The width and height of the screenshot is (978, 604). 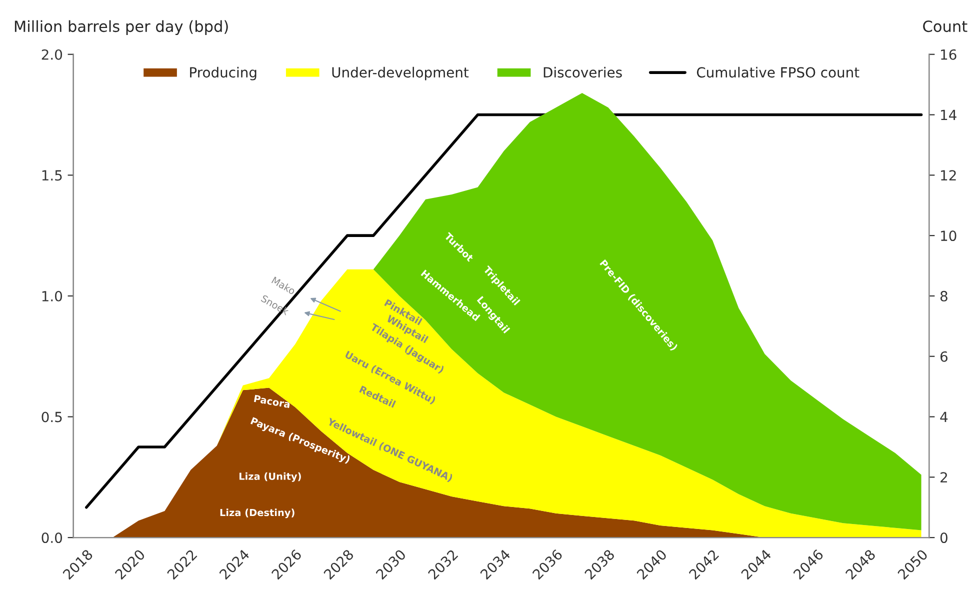 What do you see at coordinates (948, 236) in the screenshot?
I see `y2-tick-label: 10` at bounding box center [948, 236].